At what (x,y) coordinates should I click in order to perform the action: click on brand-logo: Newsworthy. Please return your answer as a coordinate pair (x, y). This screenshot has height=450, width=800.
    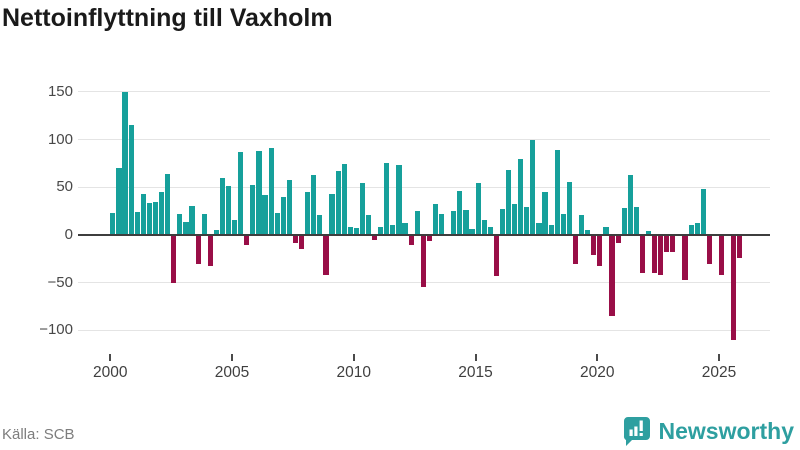
    Looking at the image, I should click on (708, 431).